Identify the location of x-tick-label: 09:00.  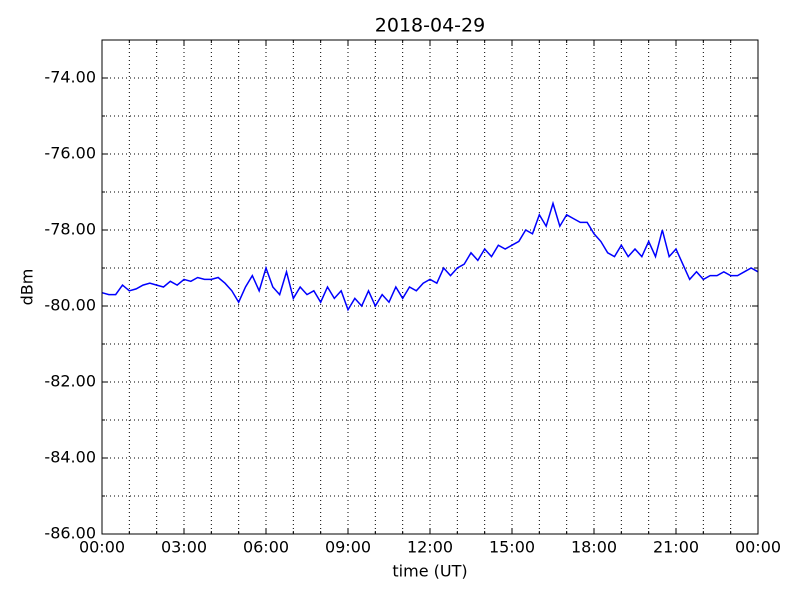
(348, 547).